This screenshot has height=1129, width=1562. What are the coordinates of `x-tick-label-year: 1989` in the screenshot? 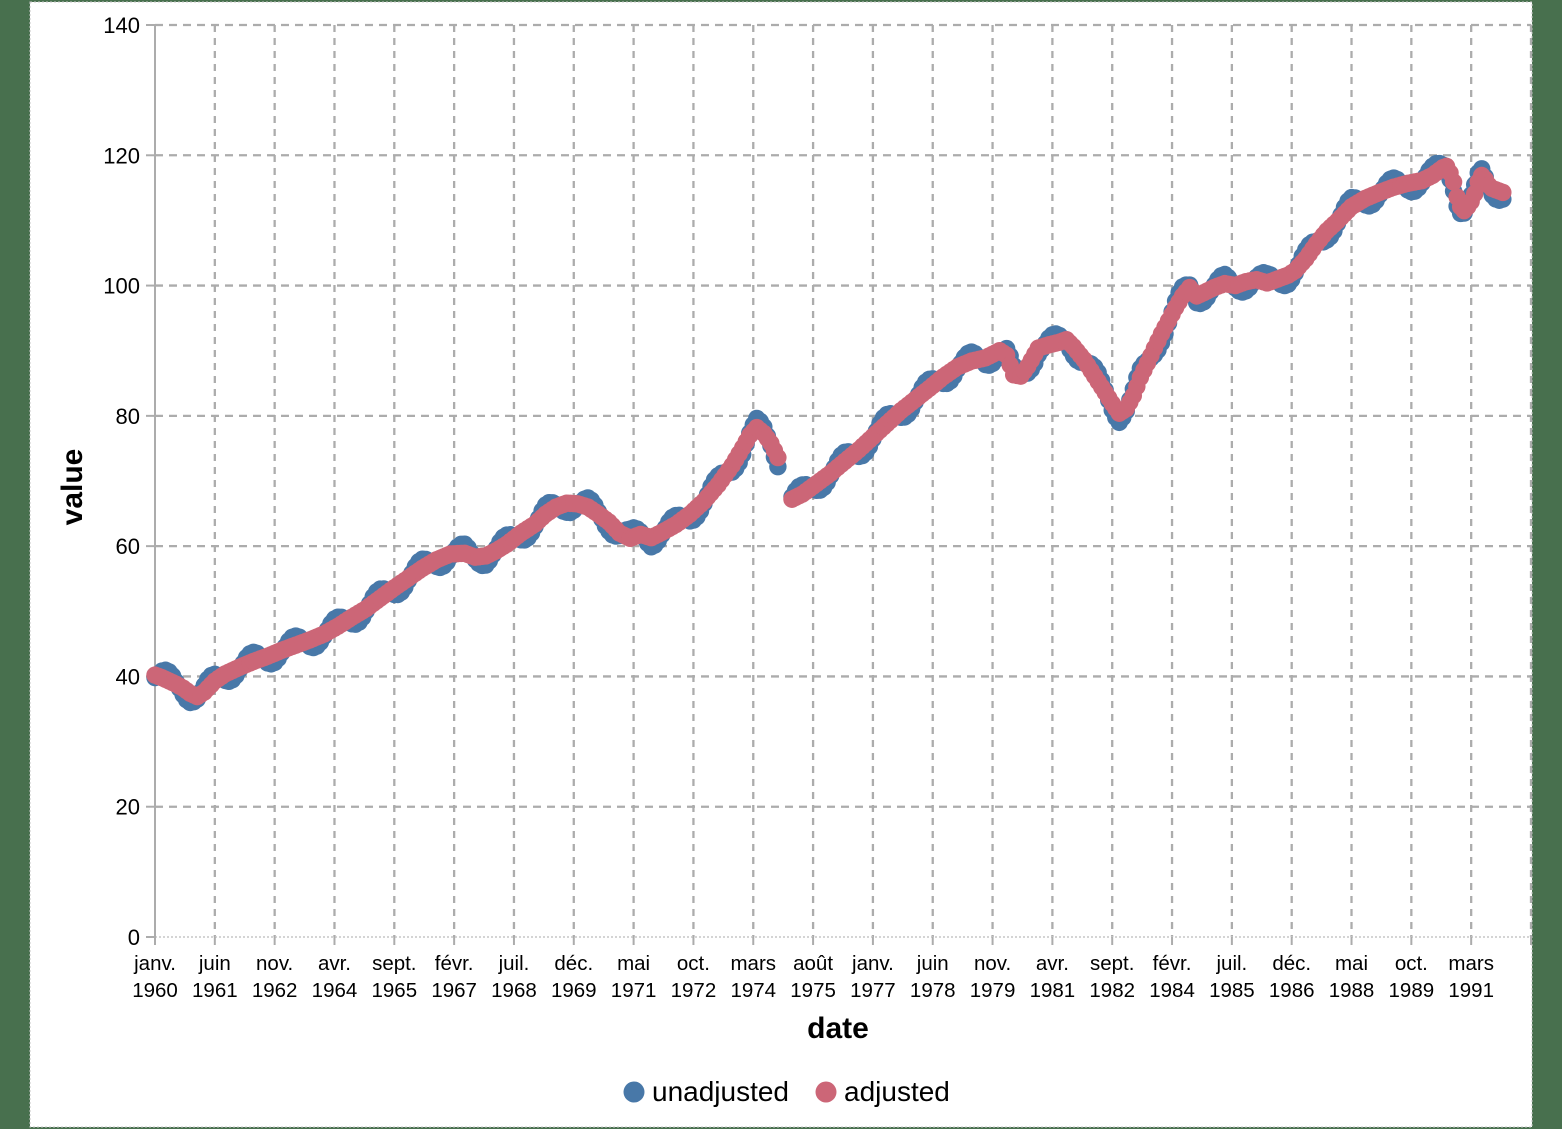 It's located at (1412, 990).